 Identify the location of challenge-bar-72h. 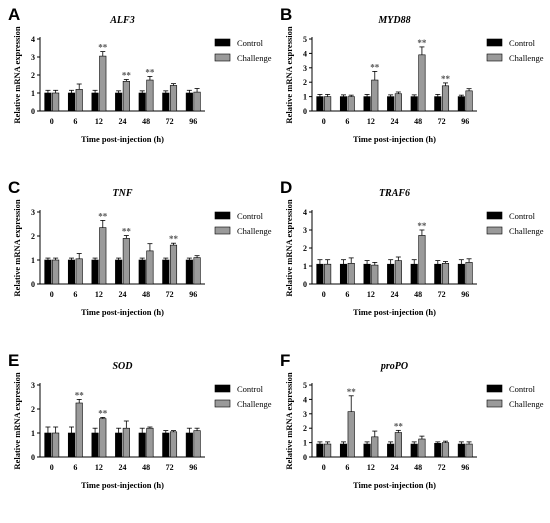
(445, 98).